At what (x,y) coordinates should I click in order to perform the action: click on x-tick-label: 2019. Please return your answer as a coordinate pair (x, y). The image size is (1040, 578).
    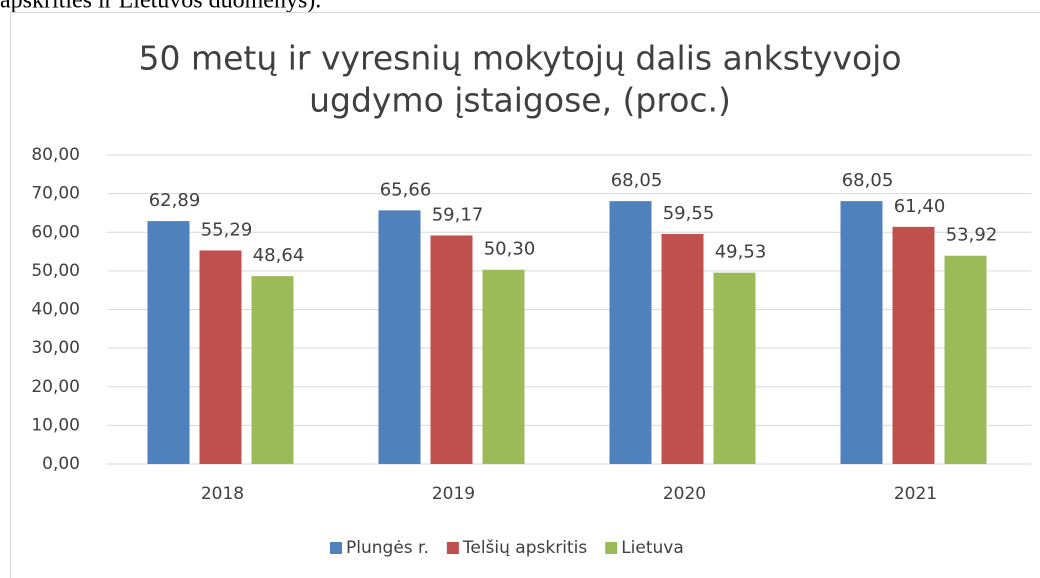
    Looking at the image, I should click on (453, 494).